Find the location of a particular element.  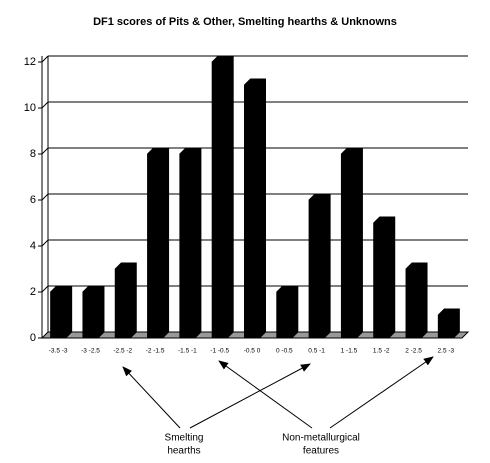

x-tick-label: -1 -0.5 is located at coordinates (219, 351).